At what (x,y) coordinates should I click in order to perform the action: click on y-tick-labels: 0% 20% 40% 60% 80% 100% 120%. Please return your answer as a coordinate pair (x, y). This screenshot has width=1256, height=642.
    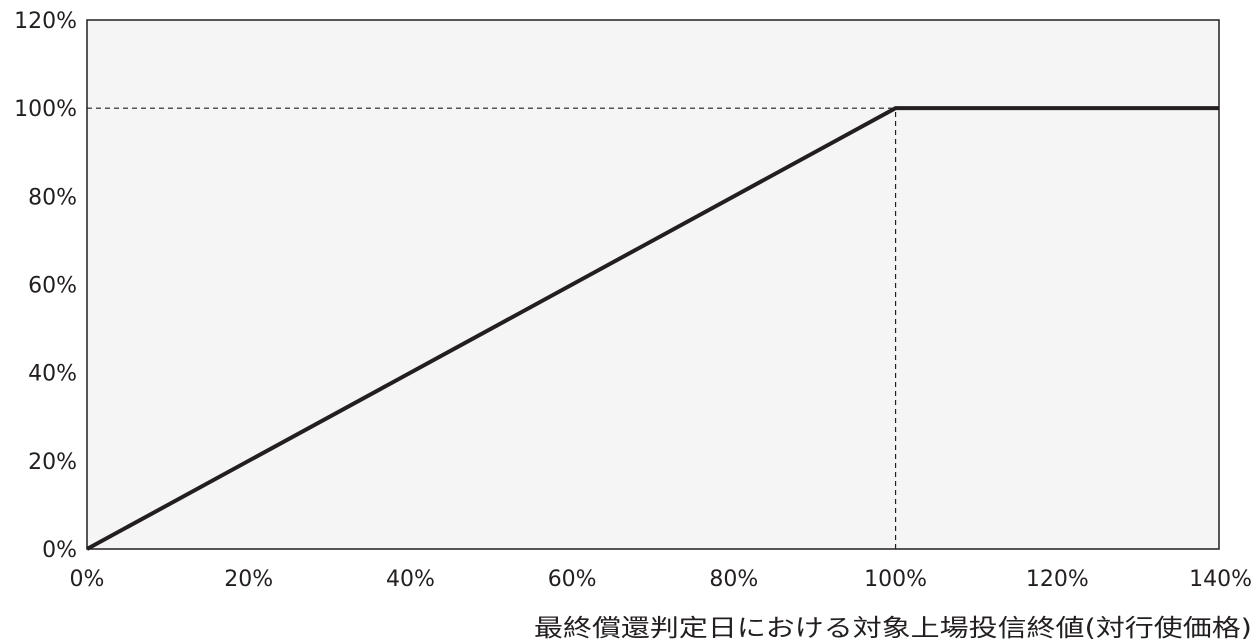
    Looking at the image, I should click on (45, 286).